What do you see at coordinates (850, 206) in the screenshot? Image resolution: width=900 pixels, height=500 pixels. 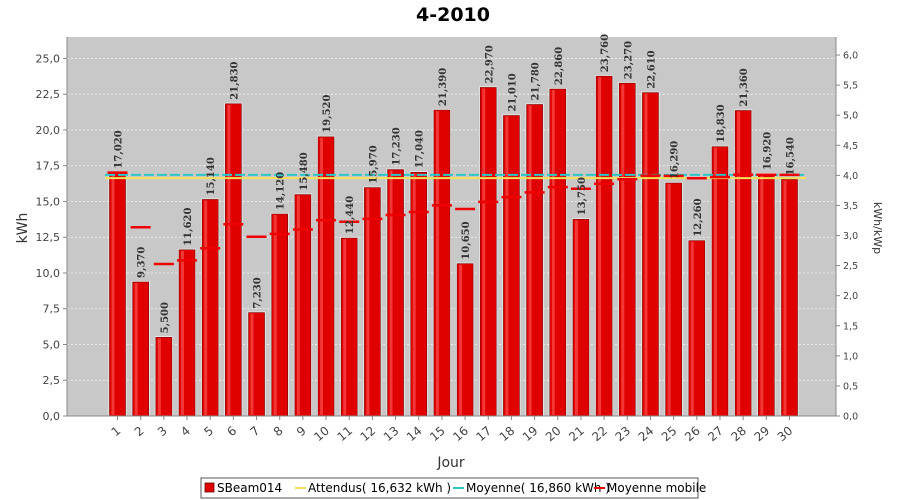 I see `y2-tick-label: 3,5` at bounding box center [850, 206].